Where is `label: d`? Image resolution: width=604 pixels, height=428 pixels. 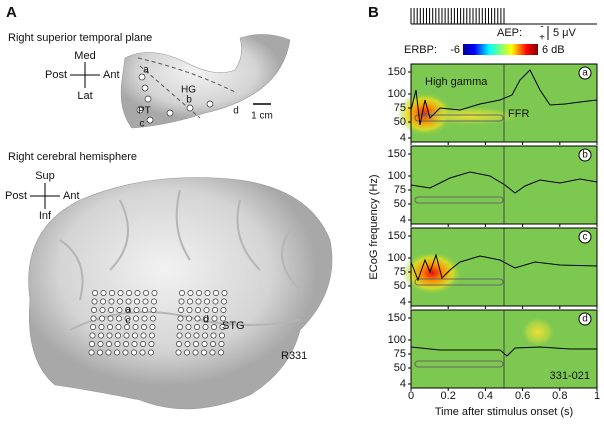
label: d is located at coordinates (236, 111).